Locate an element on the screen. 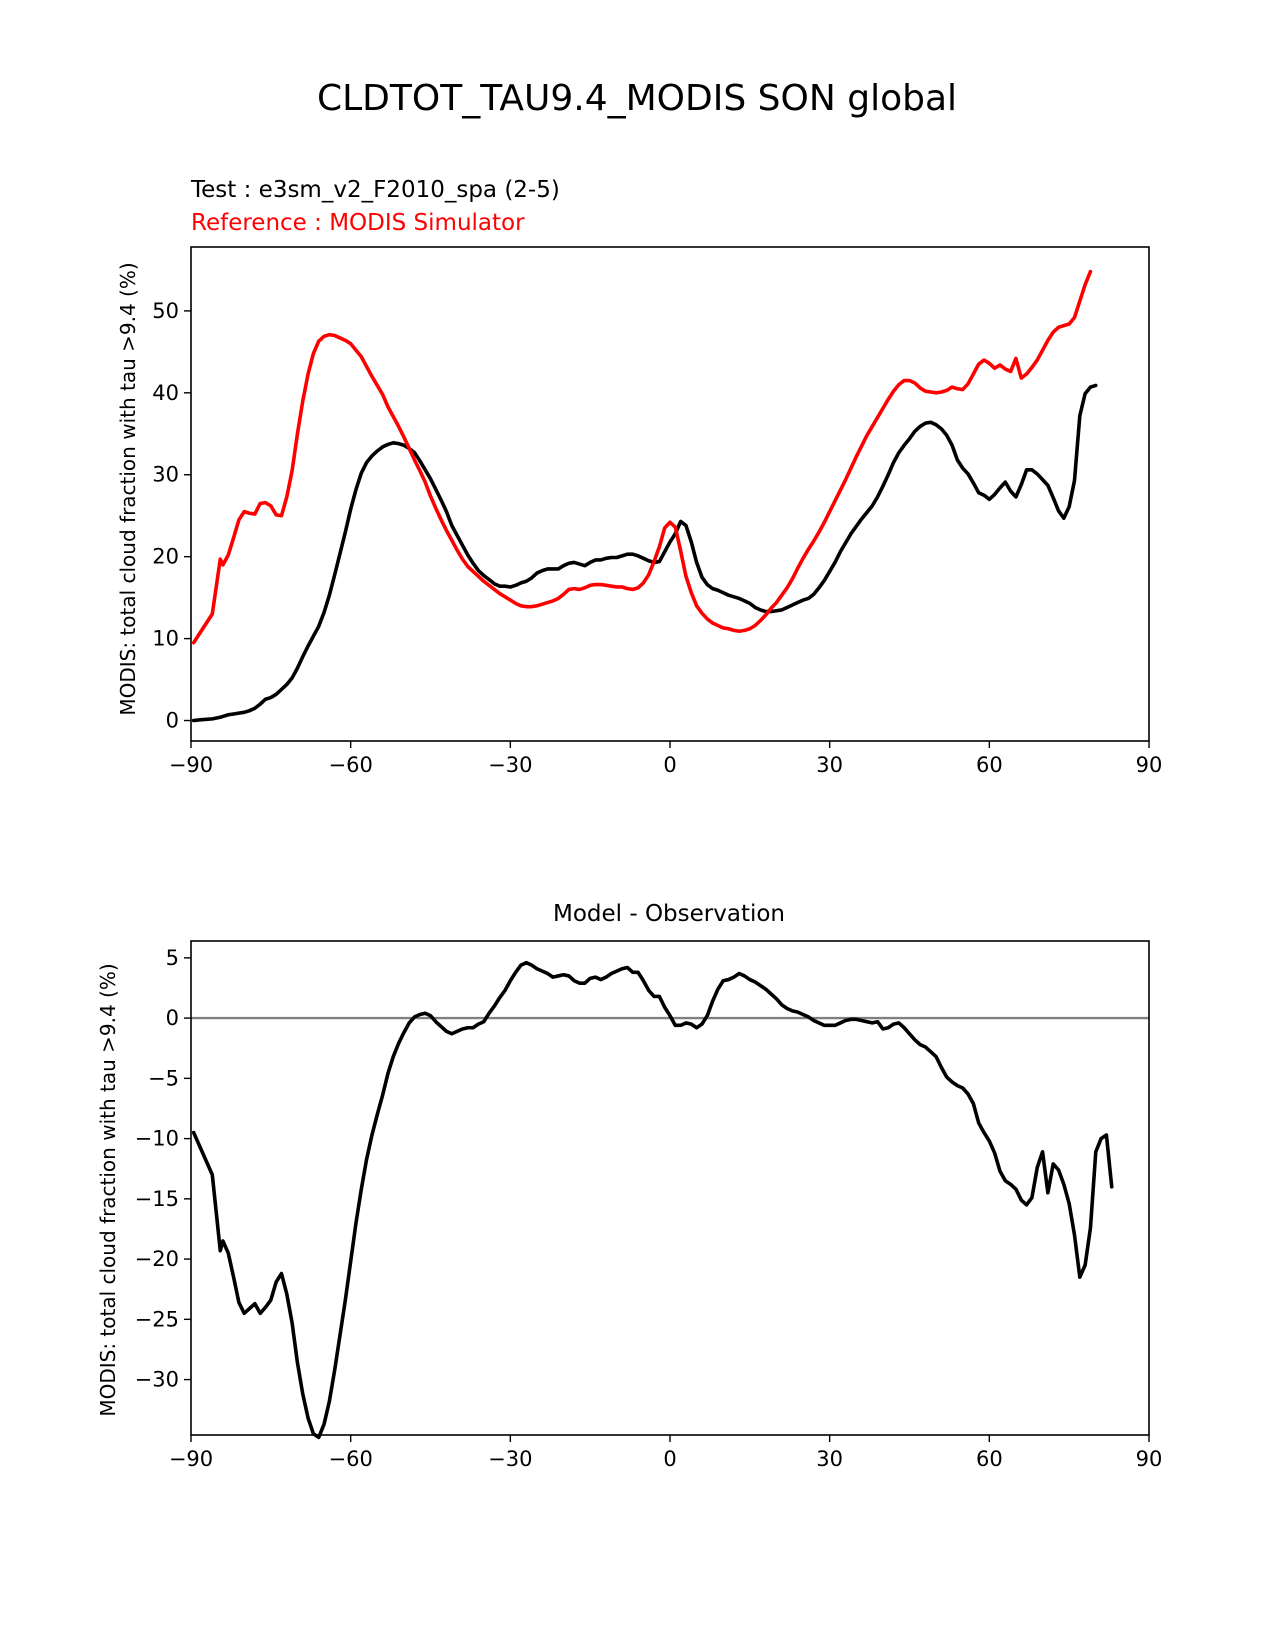 The height and width of the screenshot is (1650, 1275). bottom-chart-title: Model - Observation is located at coordinates (669, 914).